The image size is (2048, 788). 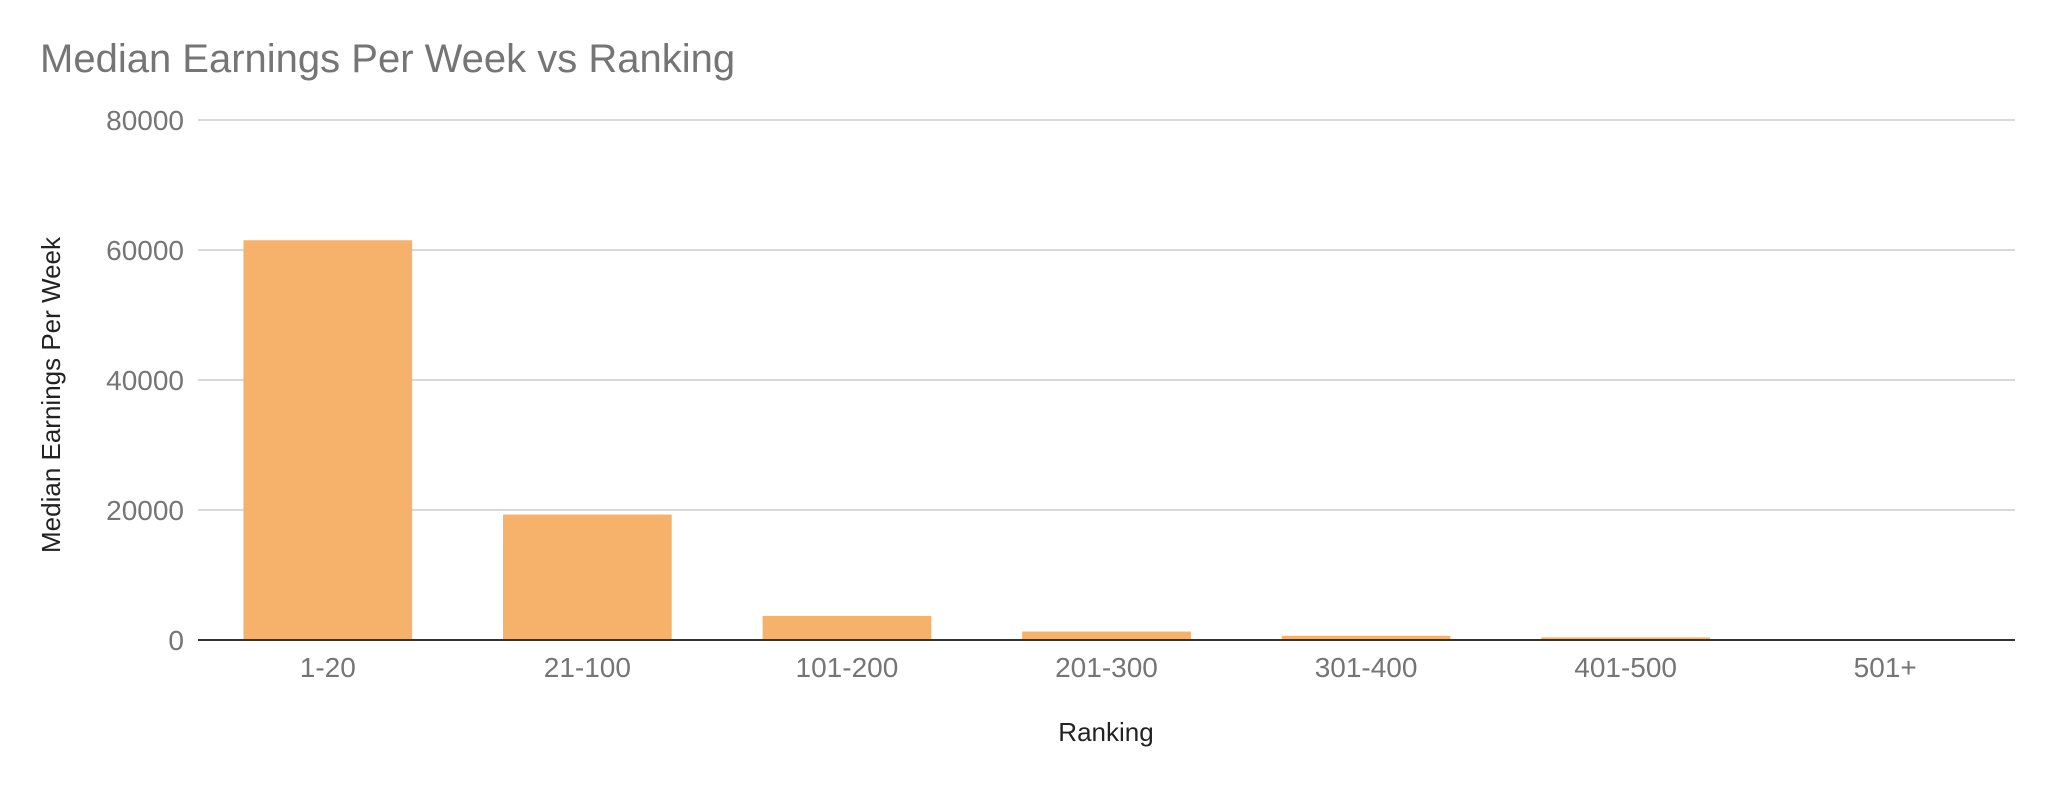 I want to click on y-tick-label: 0, so click(x=176, y=640).